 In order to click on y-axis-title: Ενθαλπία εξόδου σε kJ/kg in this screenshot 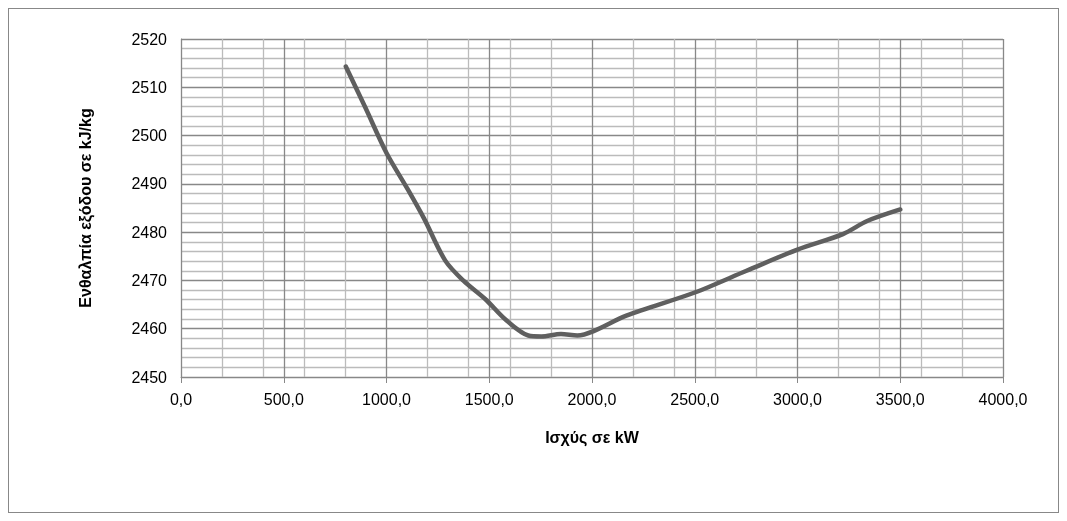, I will do `click(85, 208)`.